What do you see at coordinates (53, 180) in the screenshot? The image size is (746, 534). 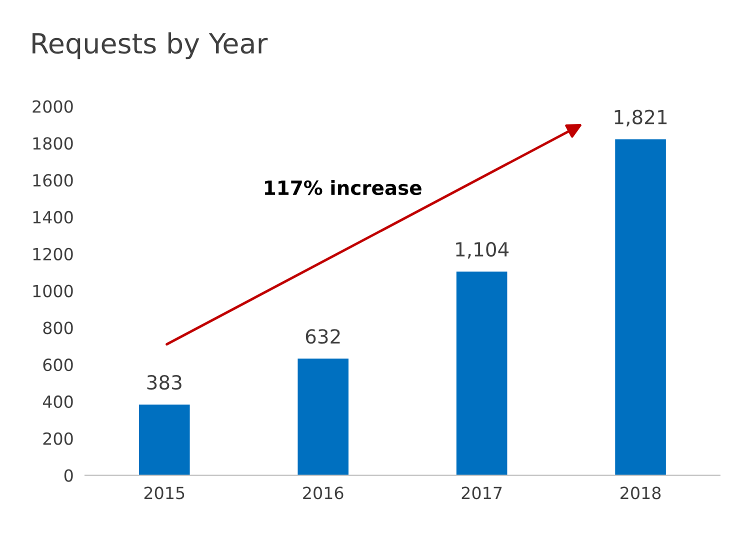 I see `y-tick-label: 1600` at bounding box center [53, 180].